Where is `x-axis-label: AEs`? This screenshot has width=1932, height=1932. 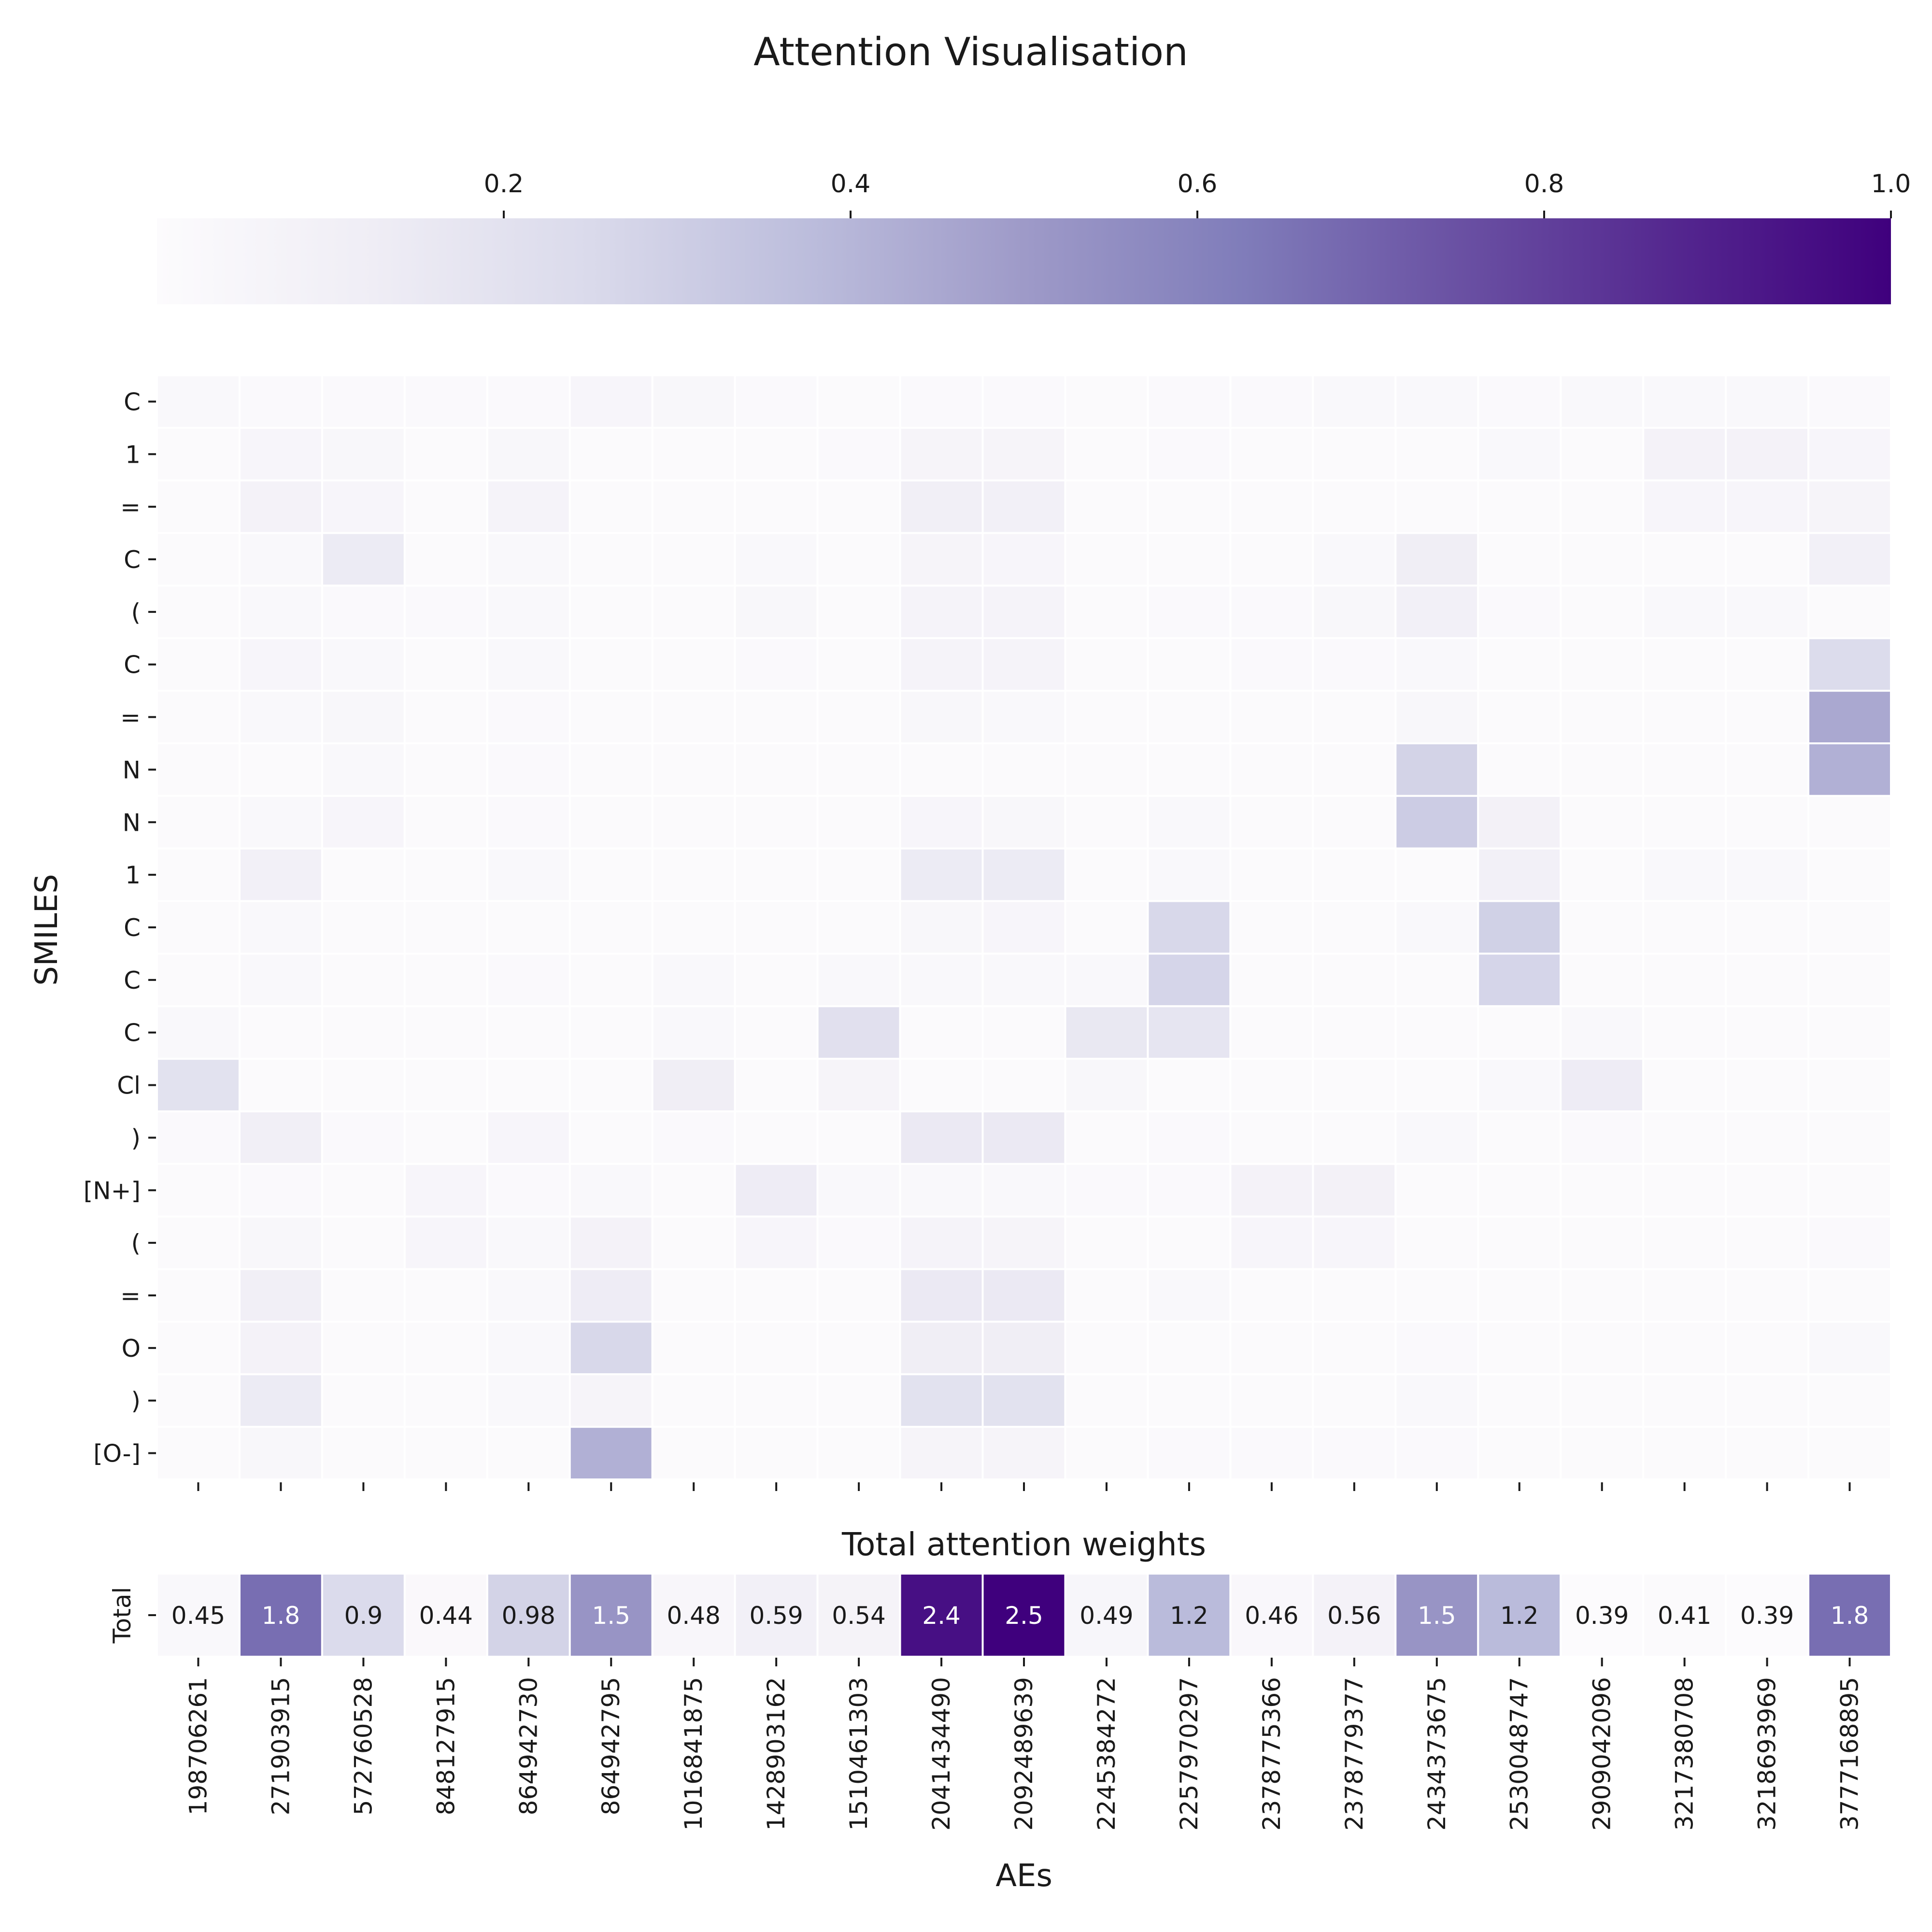
x-axis-label: AEs is located at coordinates (1024, 1876).